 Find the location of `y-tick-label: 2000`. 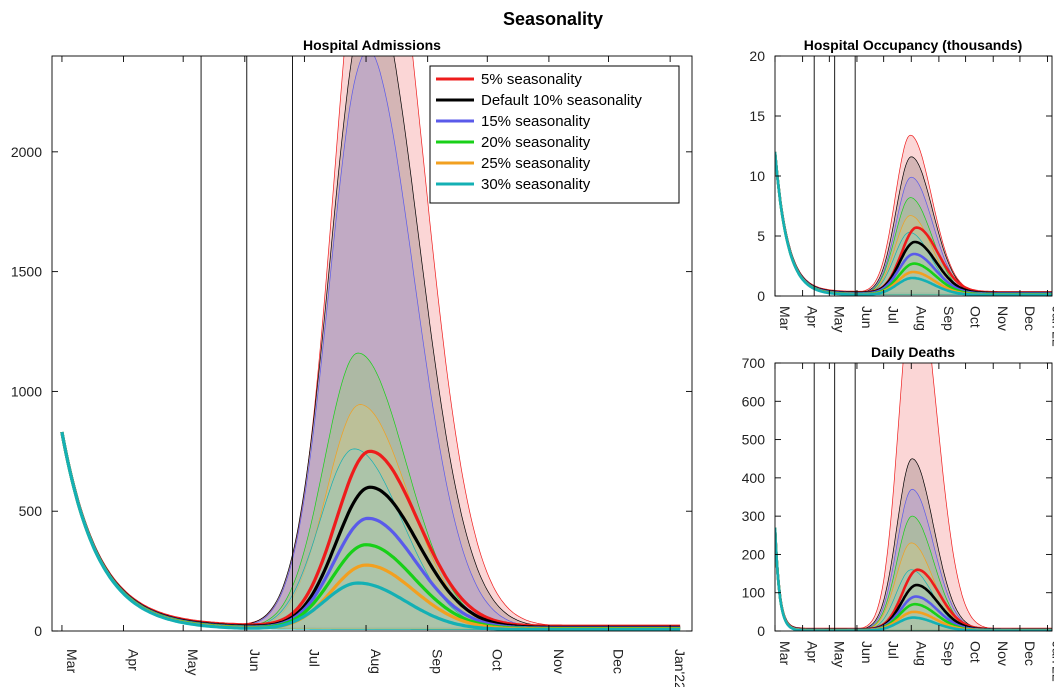

y-tick-label: 2000 is located at coordinates (26, 152).